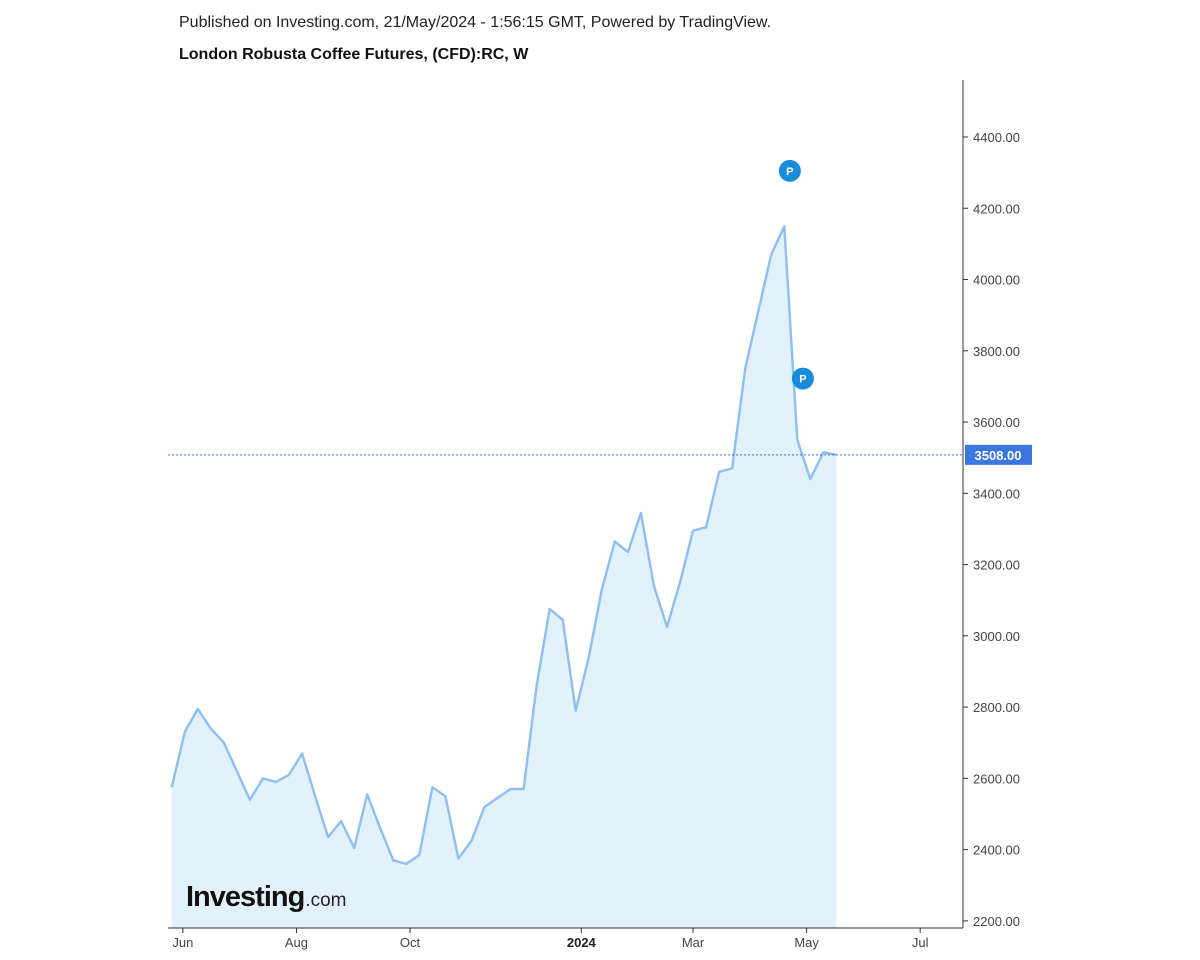  I want to click on y-tick-label: 3200.00, so click(996, 565).